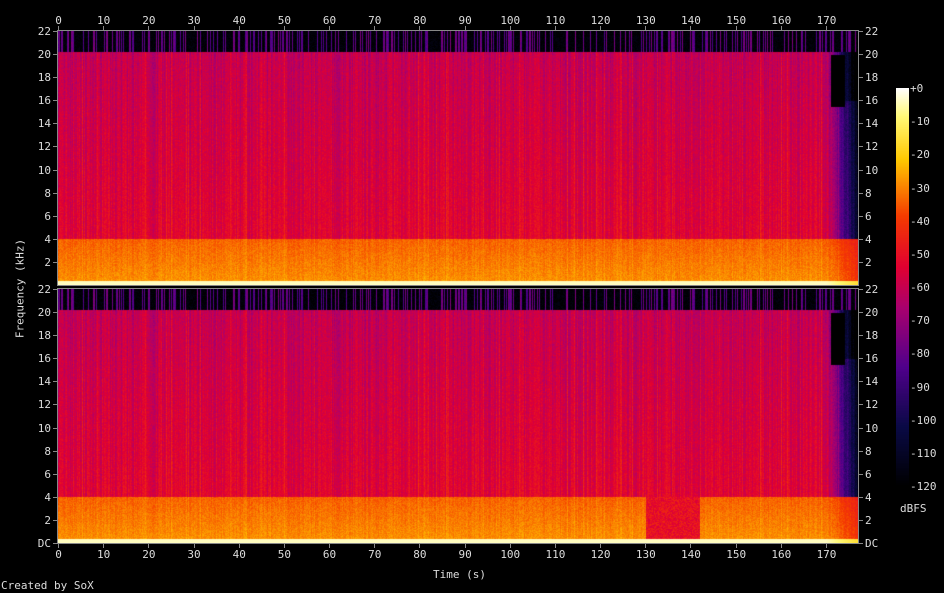 This screenshot has width=944, height=593. I want to click on colorbar-tick-label: -50, so click(920, 254).